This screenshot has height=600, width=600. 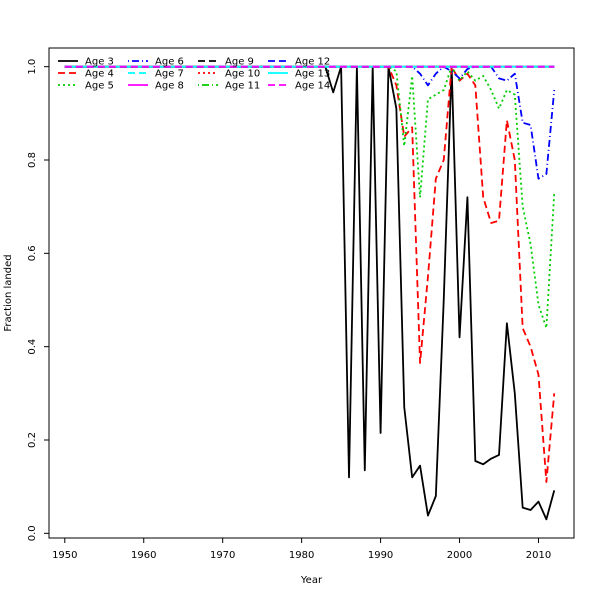 I want to click on legend-label: Age 8, so click(x=169, y=86).